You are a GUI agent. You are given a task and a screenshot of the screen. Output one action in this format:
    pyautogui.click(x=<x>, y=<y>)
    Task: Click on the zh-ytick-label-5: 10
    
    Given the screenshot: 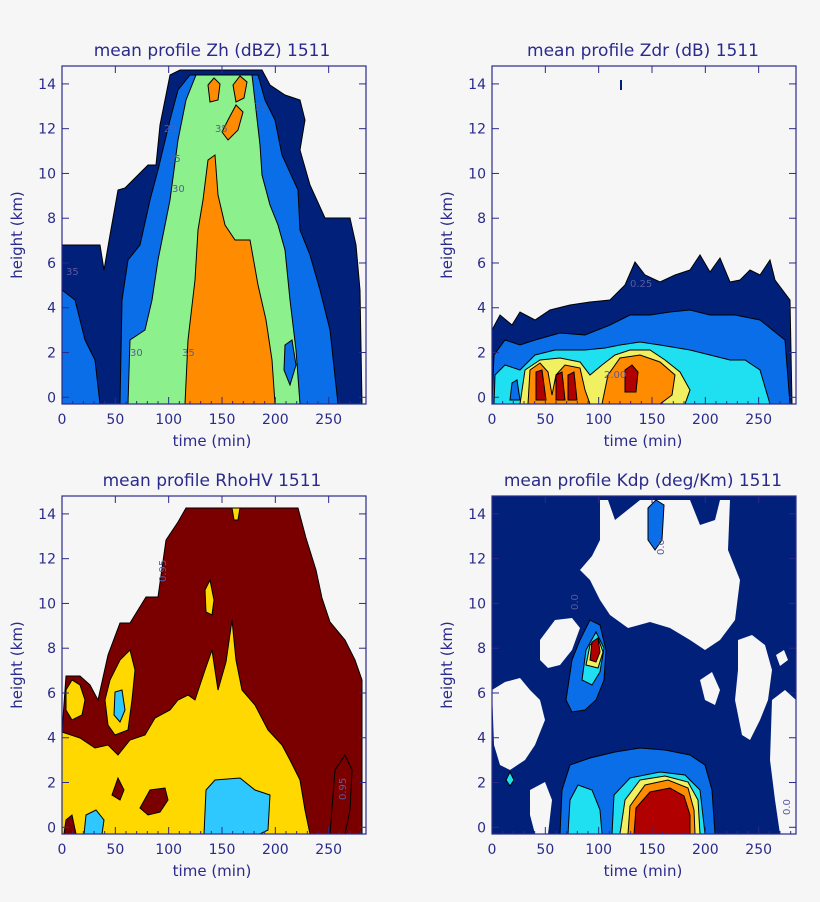 What is the action you would take?
    pyautogui.click(x=47, y=174)
    